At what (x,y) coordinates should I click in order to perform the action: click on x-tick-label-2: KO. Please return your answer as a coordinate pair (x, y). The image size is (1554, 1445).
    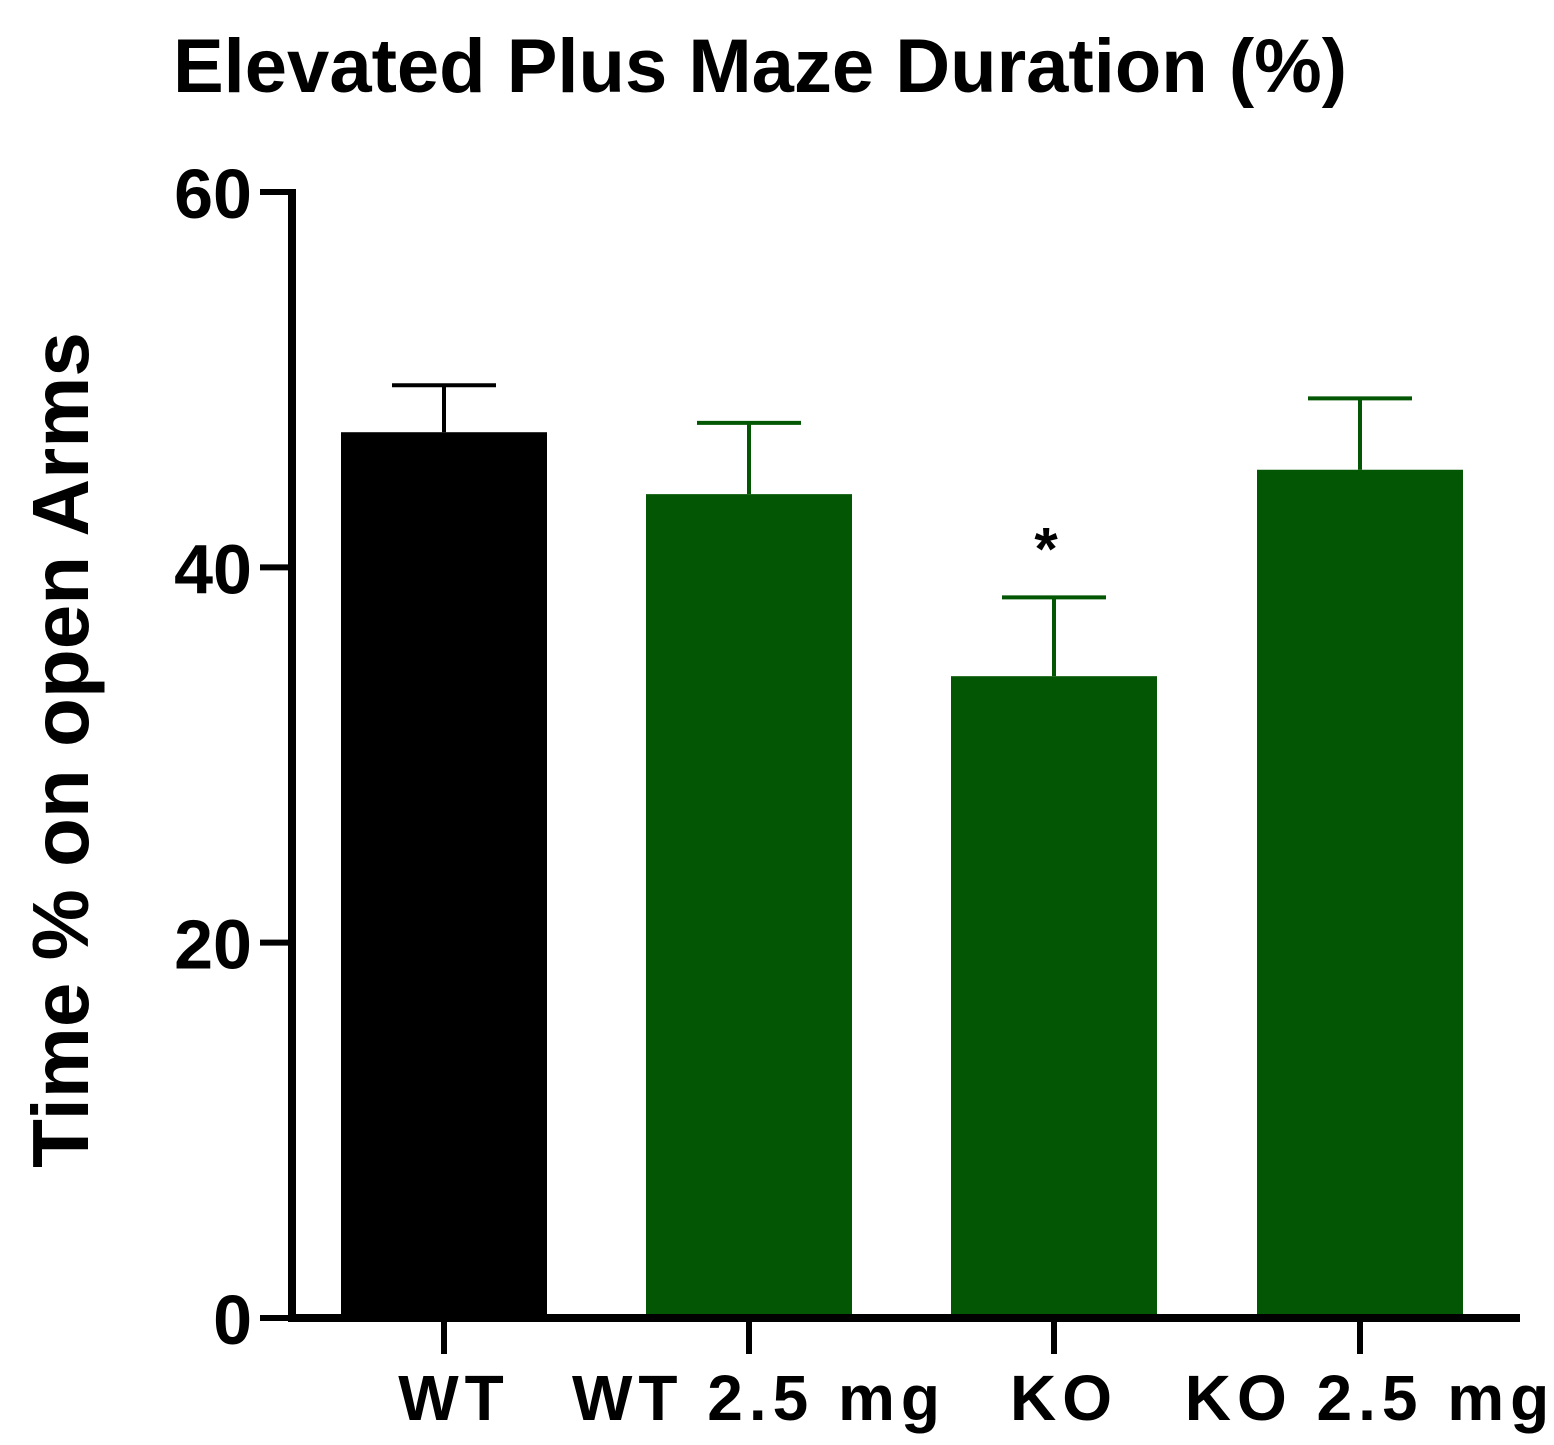
    Looking at the image, I should click on (1064, 1398).